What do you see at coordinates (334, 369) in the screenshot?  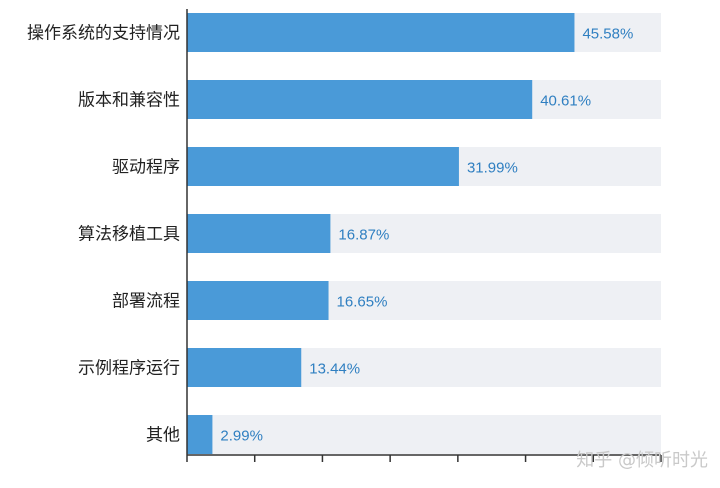 I see `value-label: 13.44%` at bounding box center [334, 369].